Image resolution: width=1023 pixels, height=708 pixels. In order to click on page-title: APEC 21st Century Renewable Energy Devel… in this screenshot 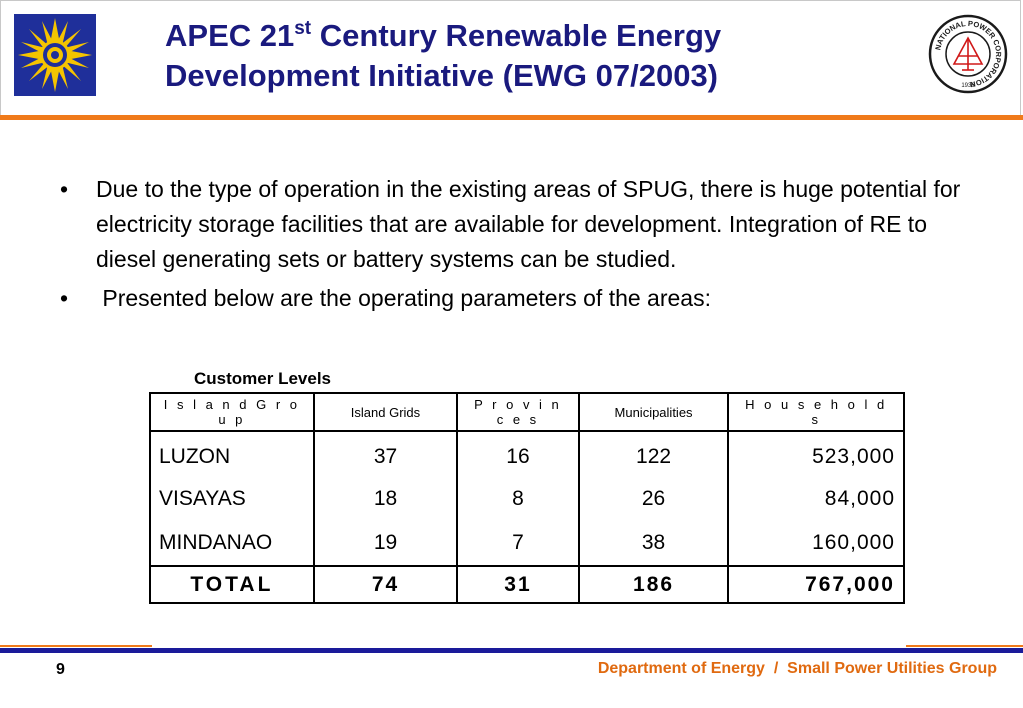, I will do `click(535, 56)`.